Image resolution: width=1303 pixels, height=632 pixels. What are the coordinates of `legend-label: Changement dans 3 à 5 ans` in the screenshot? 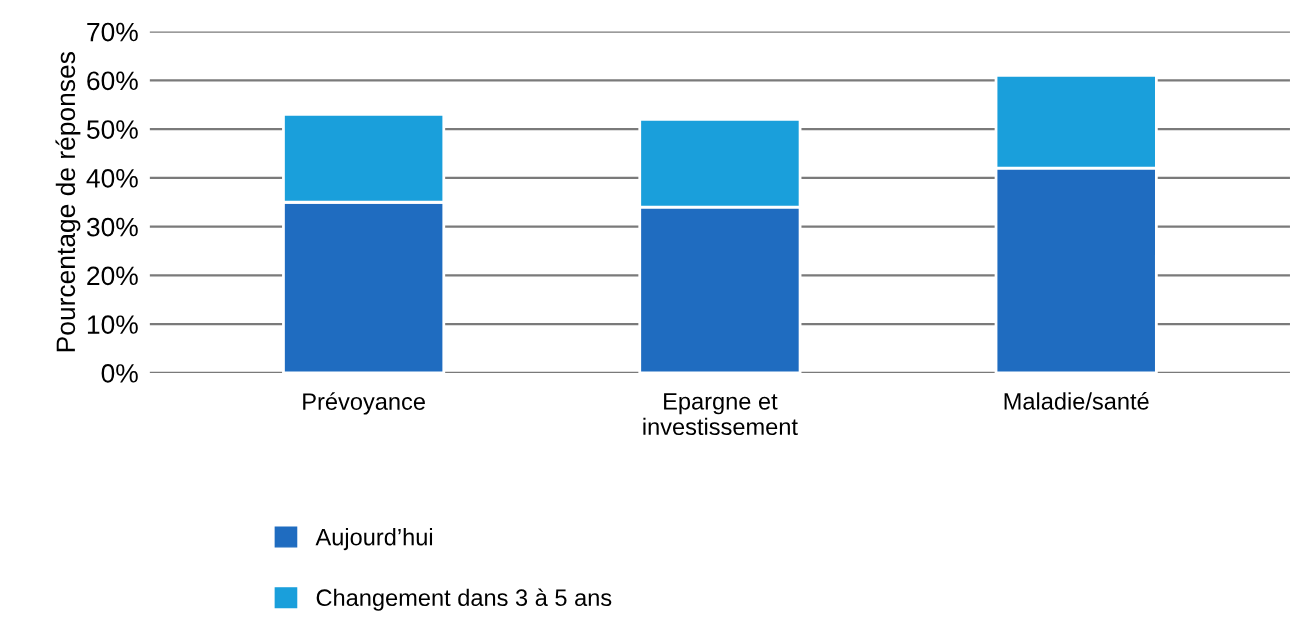 It's located at (464, 599).